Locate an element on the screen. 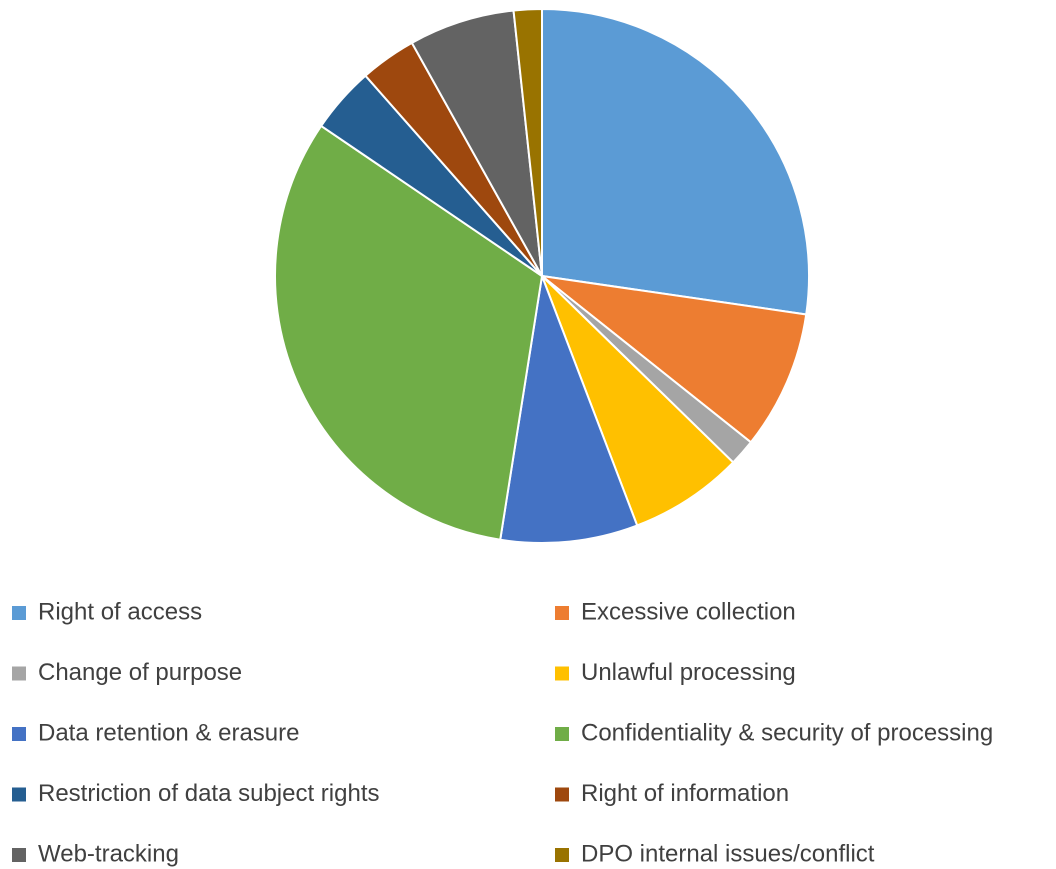  legend-label: Confidentiality & security of processing is located at coordinates (787, 732).